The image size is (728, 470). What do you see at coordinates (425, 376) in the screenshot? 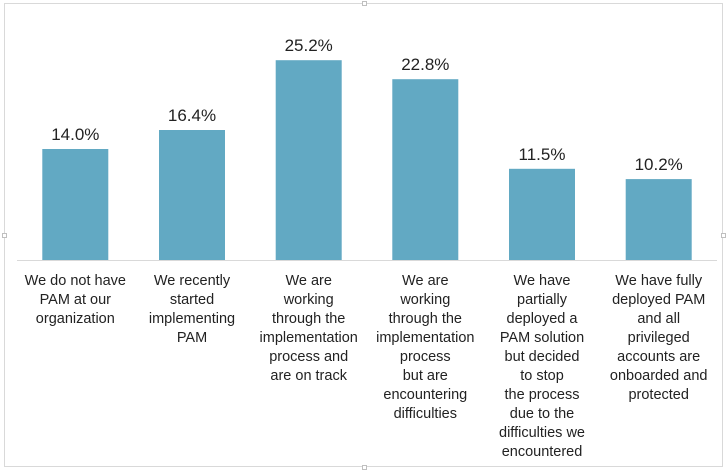
I see `category-label-line: but are` at bounding box center [425, 376].